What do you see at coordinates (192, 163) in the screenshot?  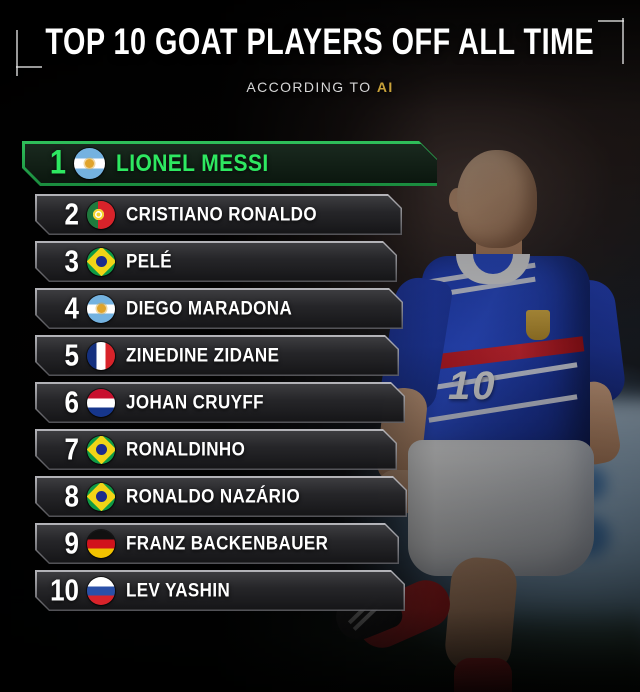 I see `player-name: LIONEL MESSI` at bounding box center [192, 163].